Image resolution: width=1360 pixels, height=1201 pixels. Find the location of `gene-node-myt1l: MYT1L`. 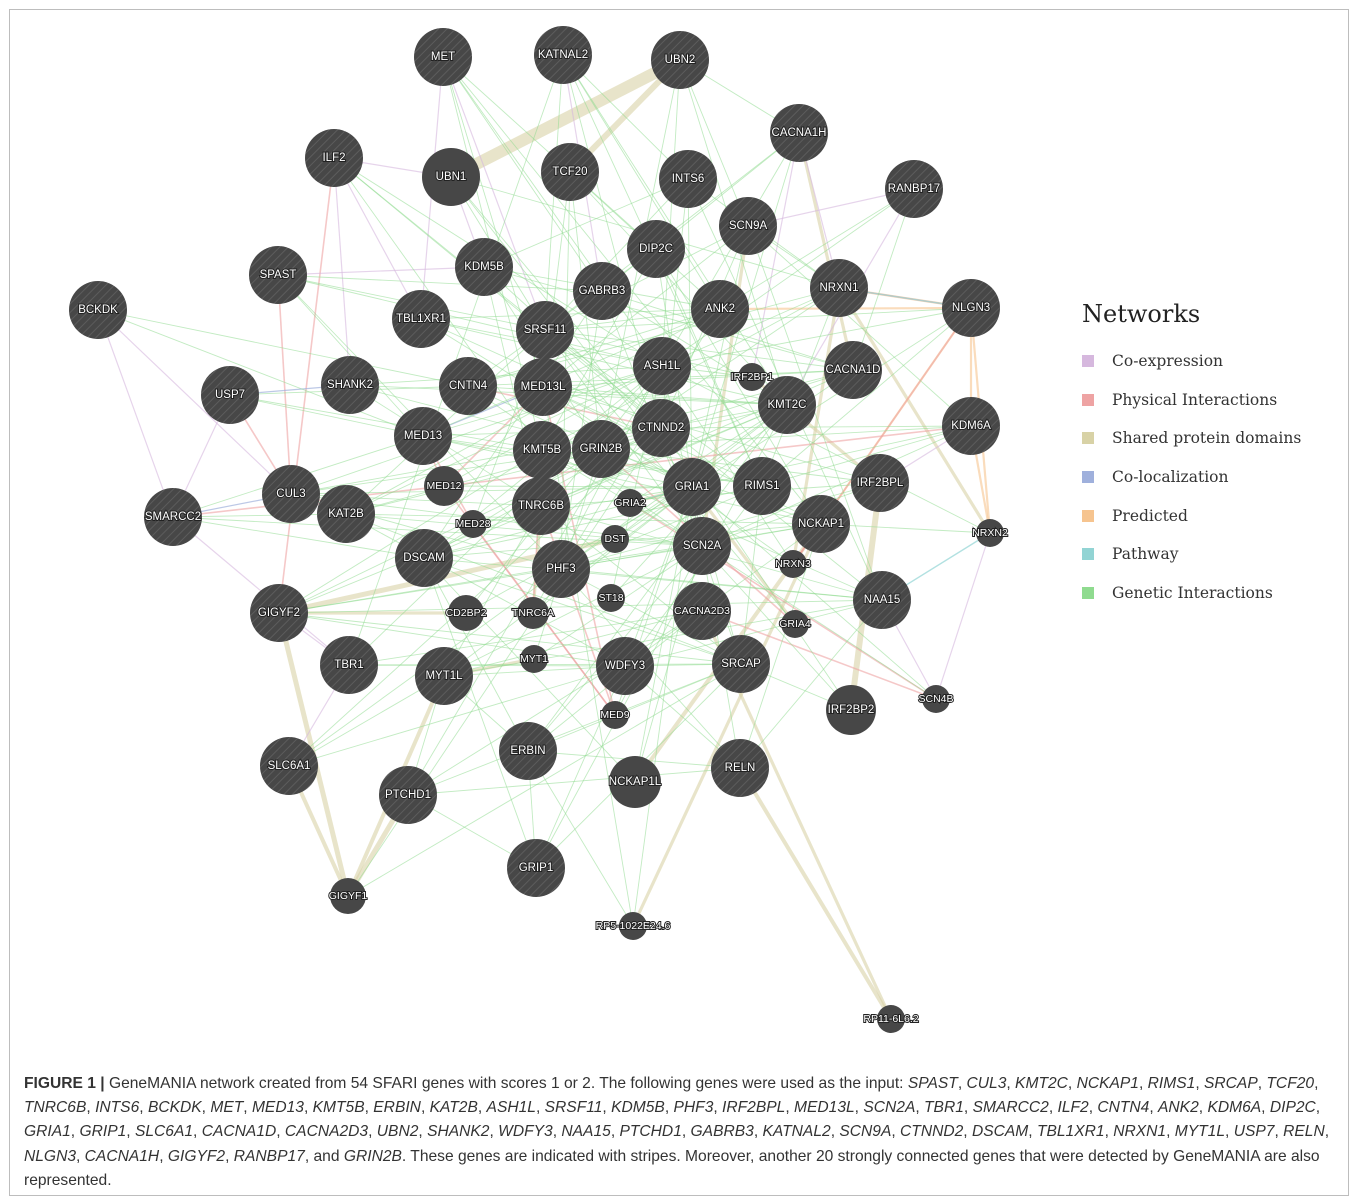

gene-node-myt1l: MYT1L is located at coordinates (444, 676).